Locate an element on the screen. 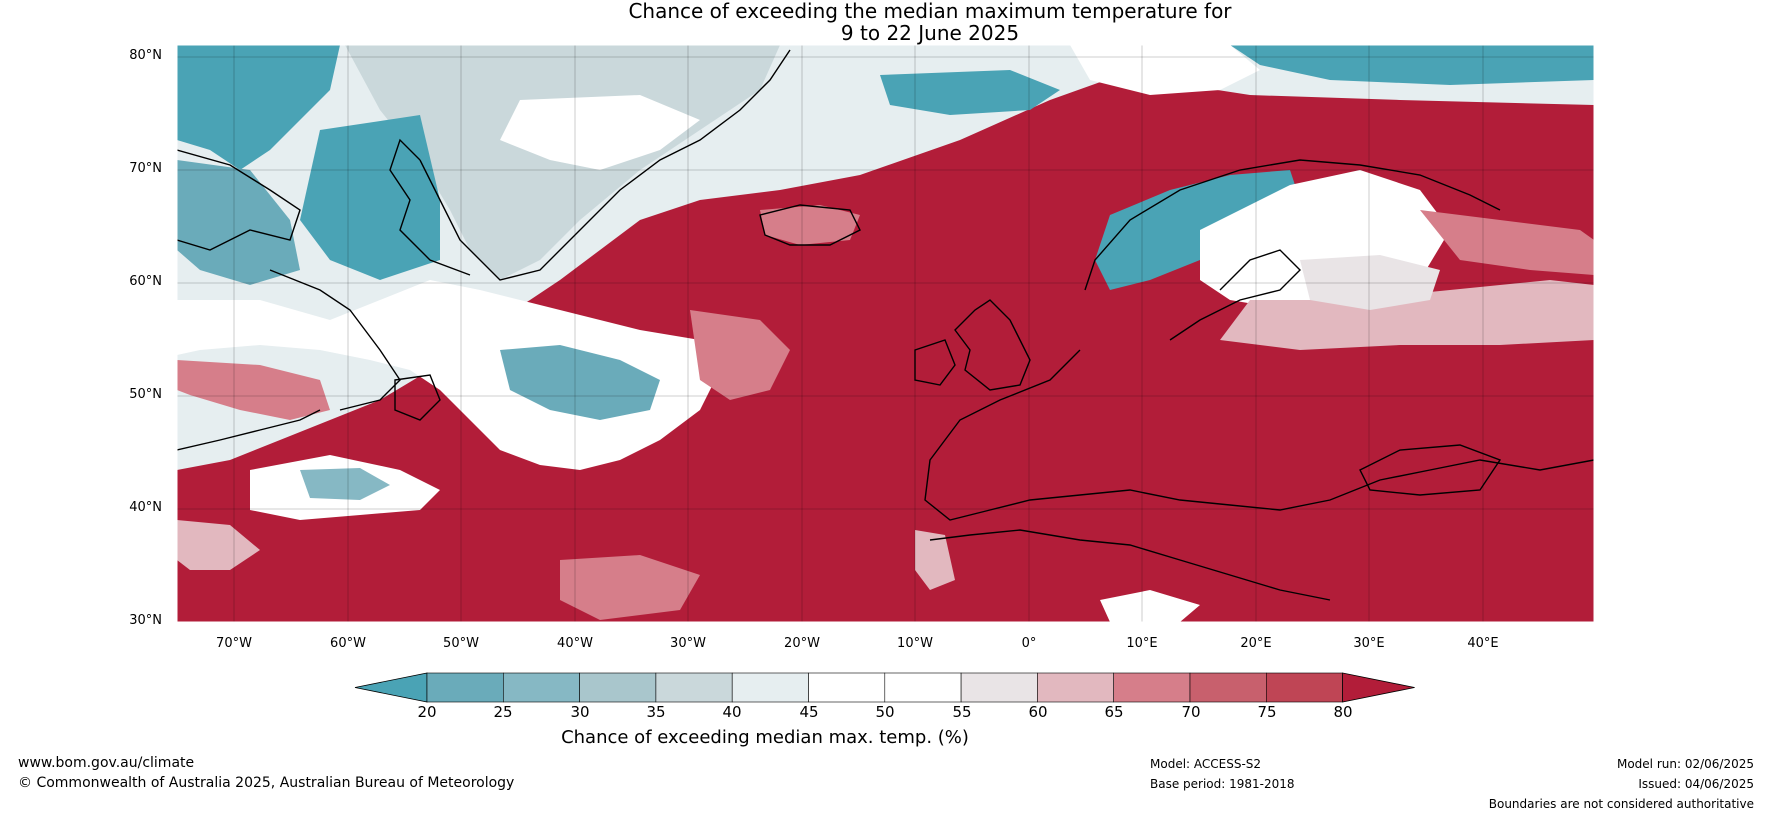 This screenshot has width=1770, height=816. ireland is located at coordinates (935, 362).